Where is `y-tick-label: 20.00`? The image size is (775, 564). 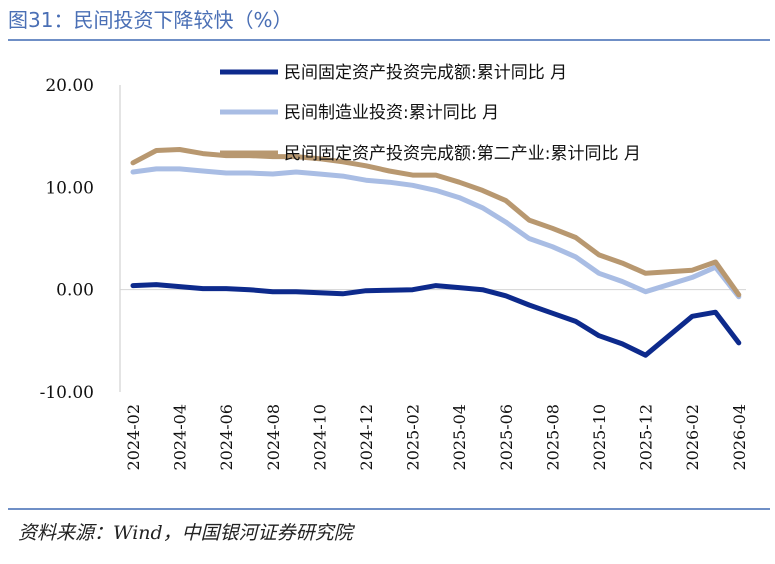
y-tick-label: 20.00 is located at coordinates (69, 86).